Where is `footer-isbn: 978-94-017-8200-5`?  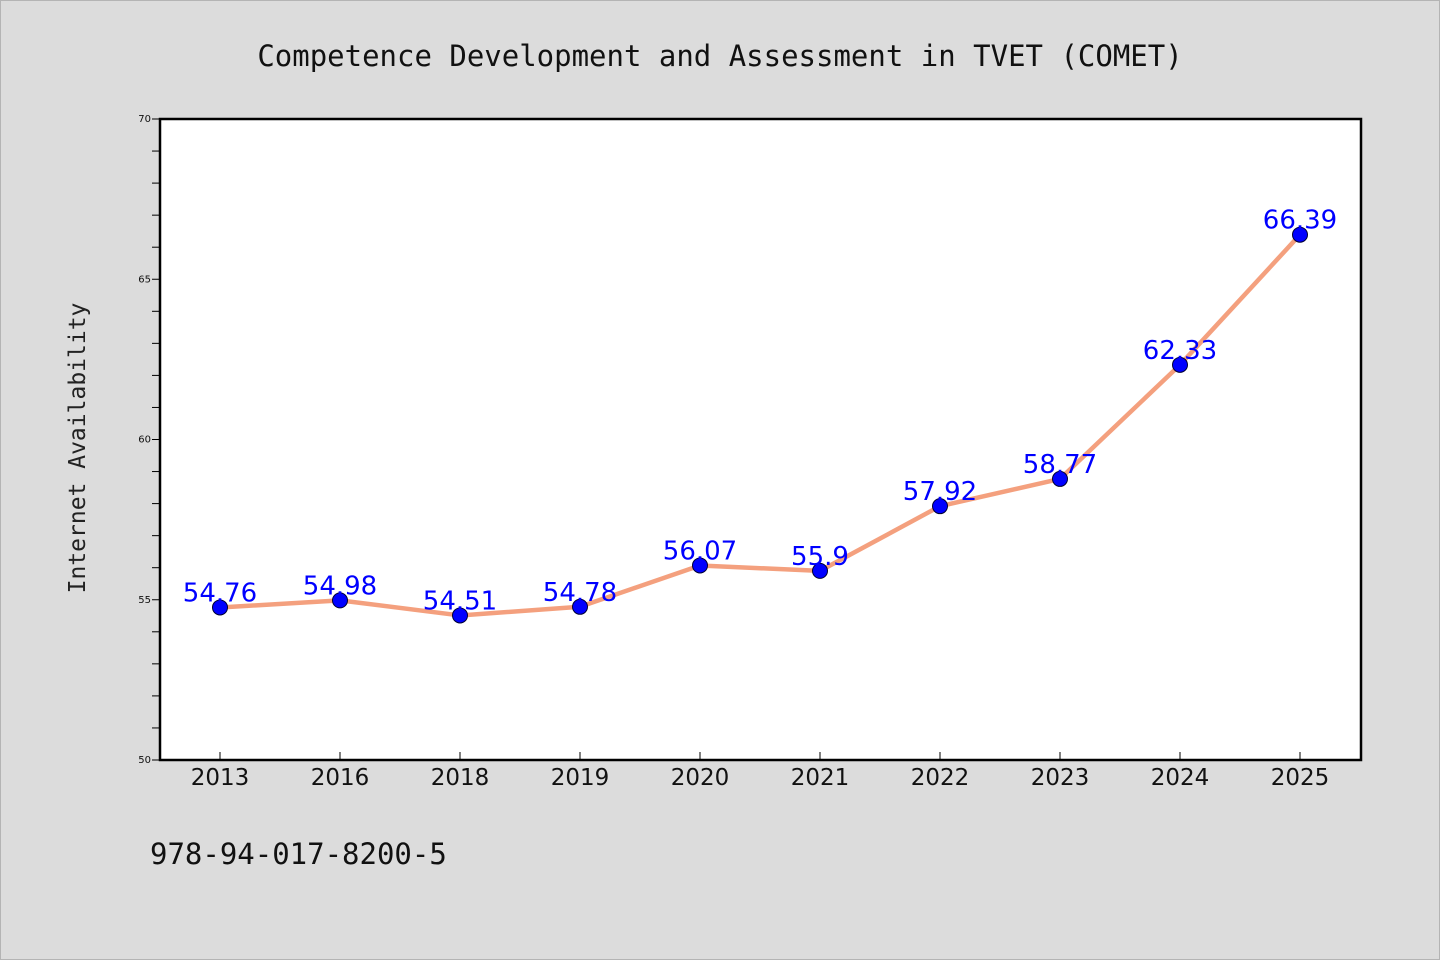
footer-isbn: 978-94-017-8200-5 is located at coordinates (298, 854).